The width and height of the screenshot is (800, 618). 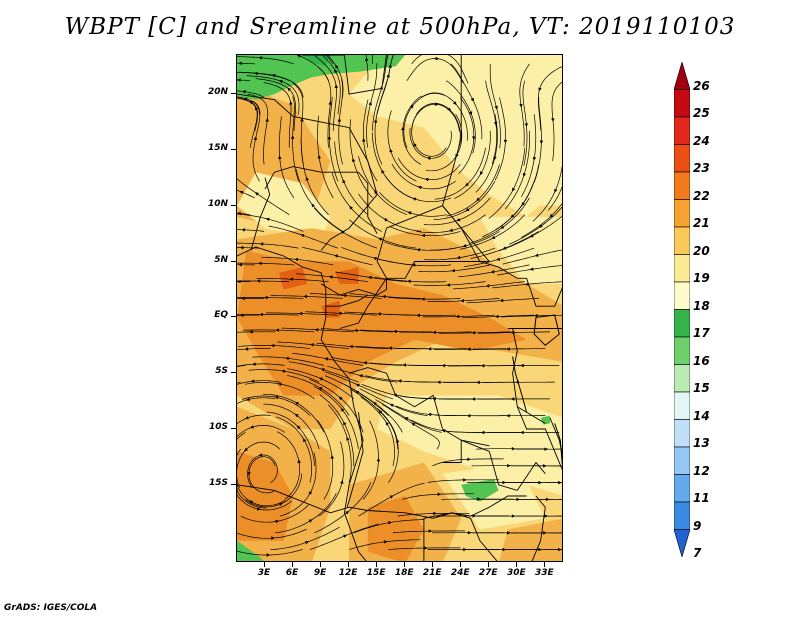 I want to click on lat-label-10n: 10N, so click(x=217, y=203).